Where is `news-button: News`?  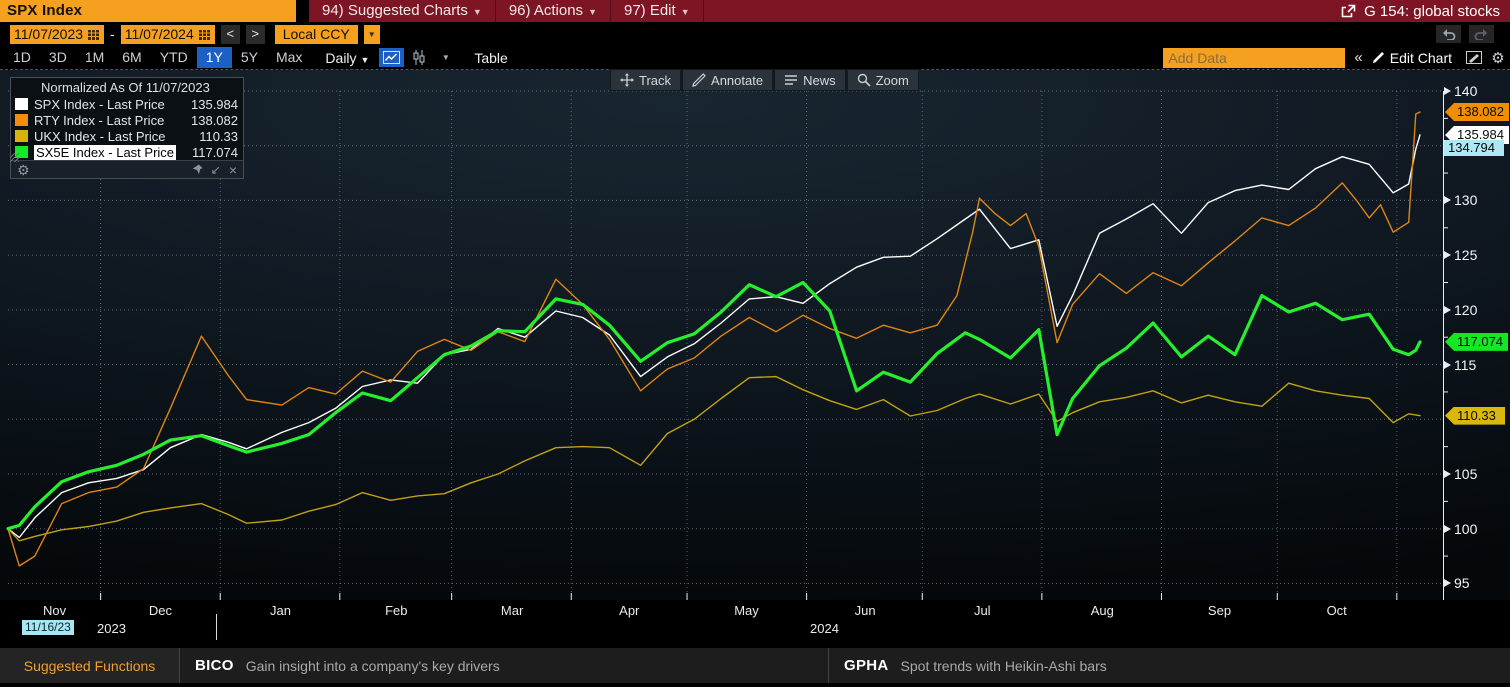
news-button: News is located at coordinates (810, 80).